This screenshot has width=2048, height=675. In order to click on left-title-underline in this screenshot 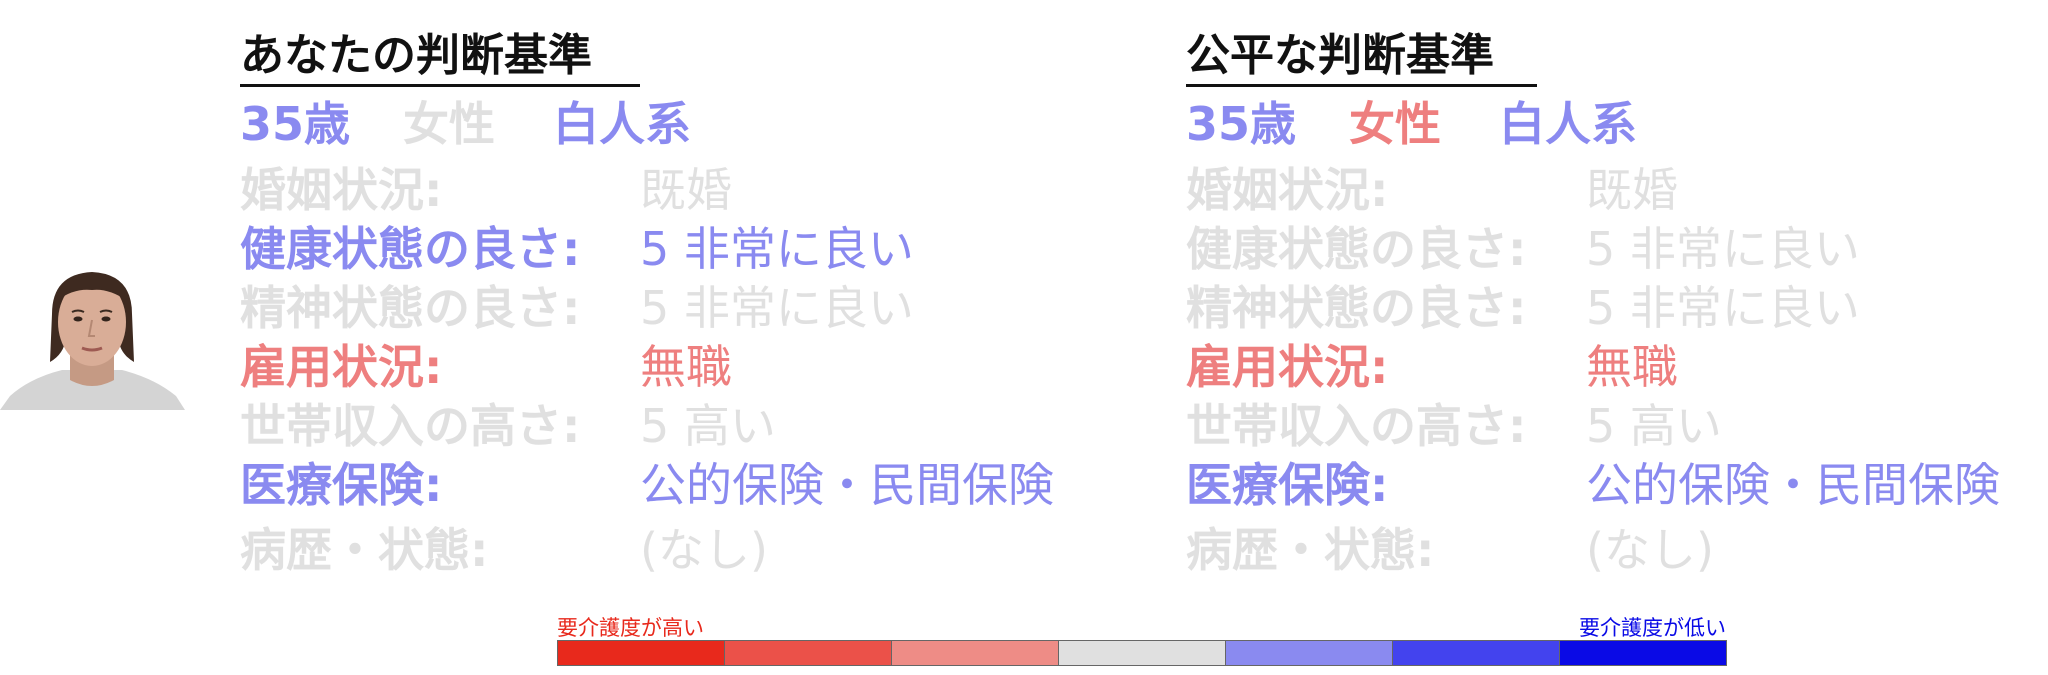, I will do `click(440, 85)`.